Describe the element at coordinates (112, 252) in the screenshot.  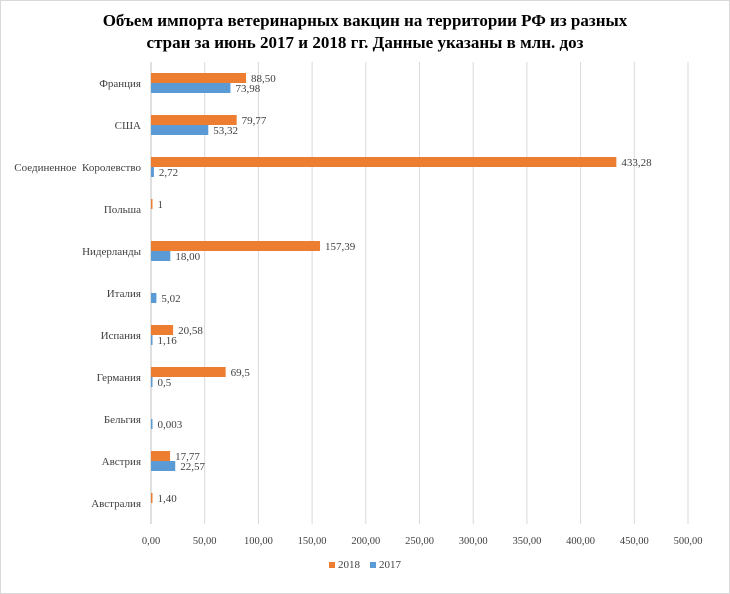
I see `category-label-4: Нидерланды` at that location.